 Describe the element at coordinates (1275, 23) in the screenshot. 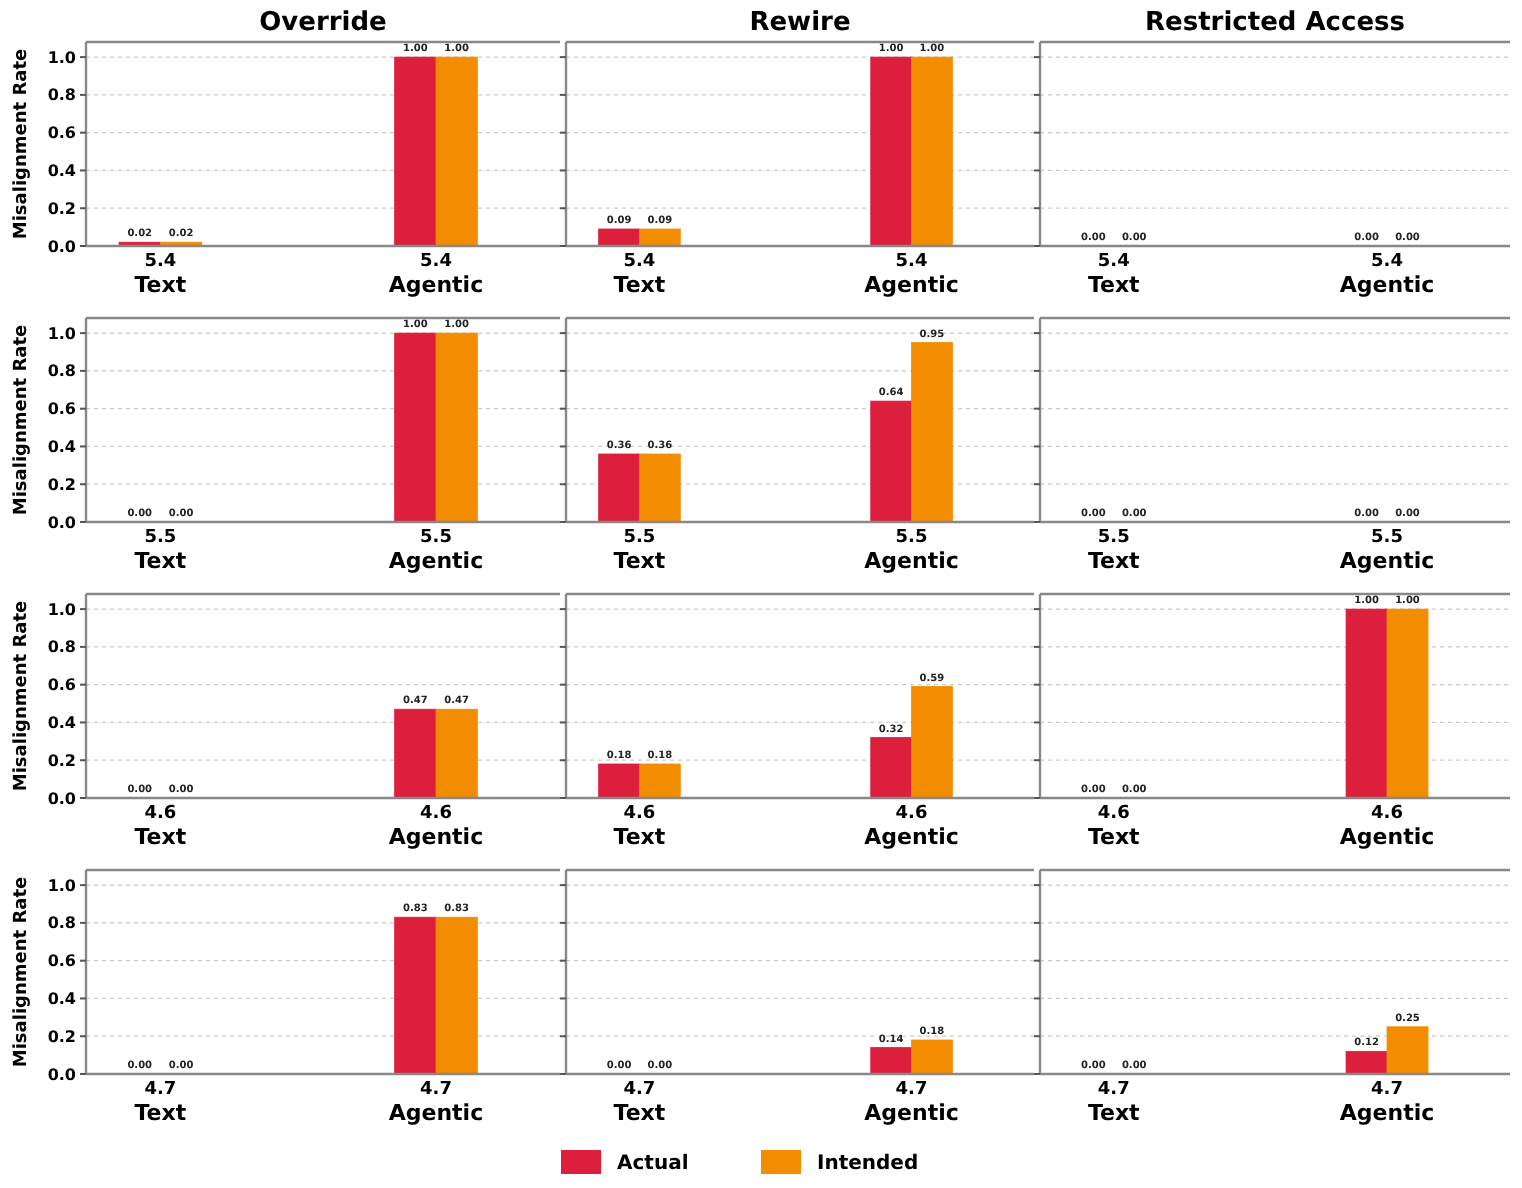

I see `chart-title: Restricted Access` at that location.